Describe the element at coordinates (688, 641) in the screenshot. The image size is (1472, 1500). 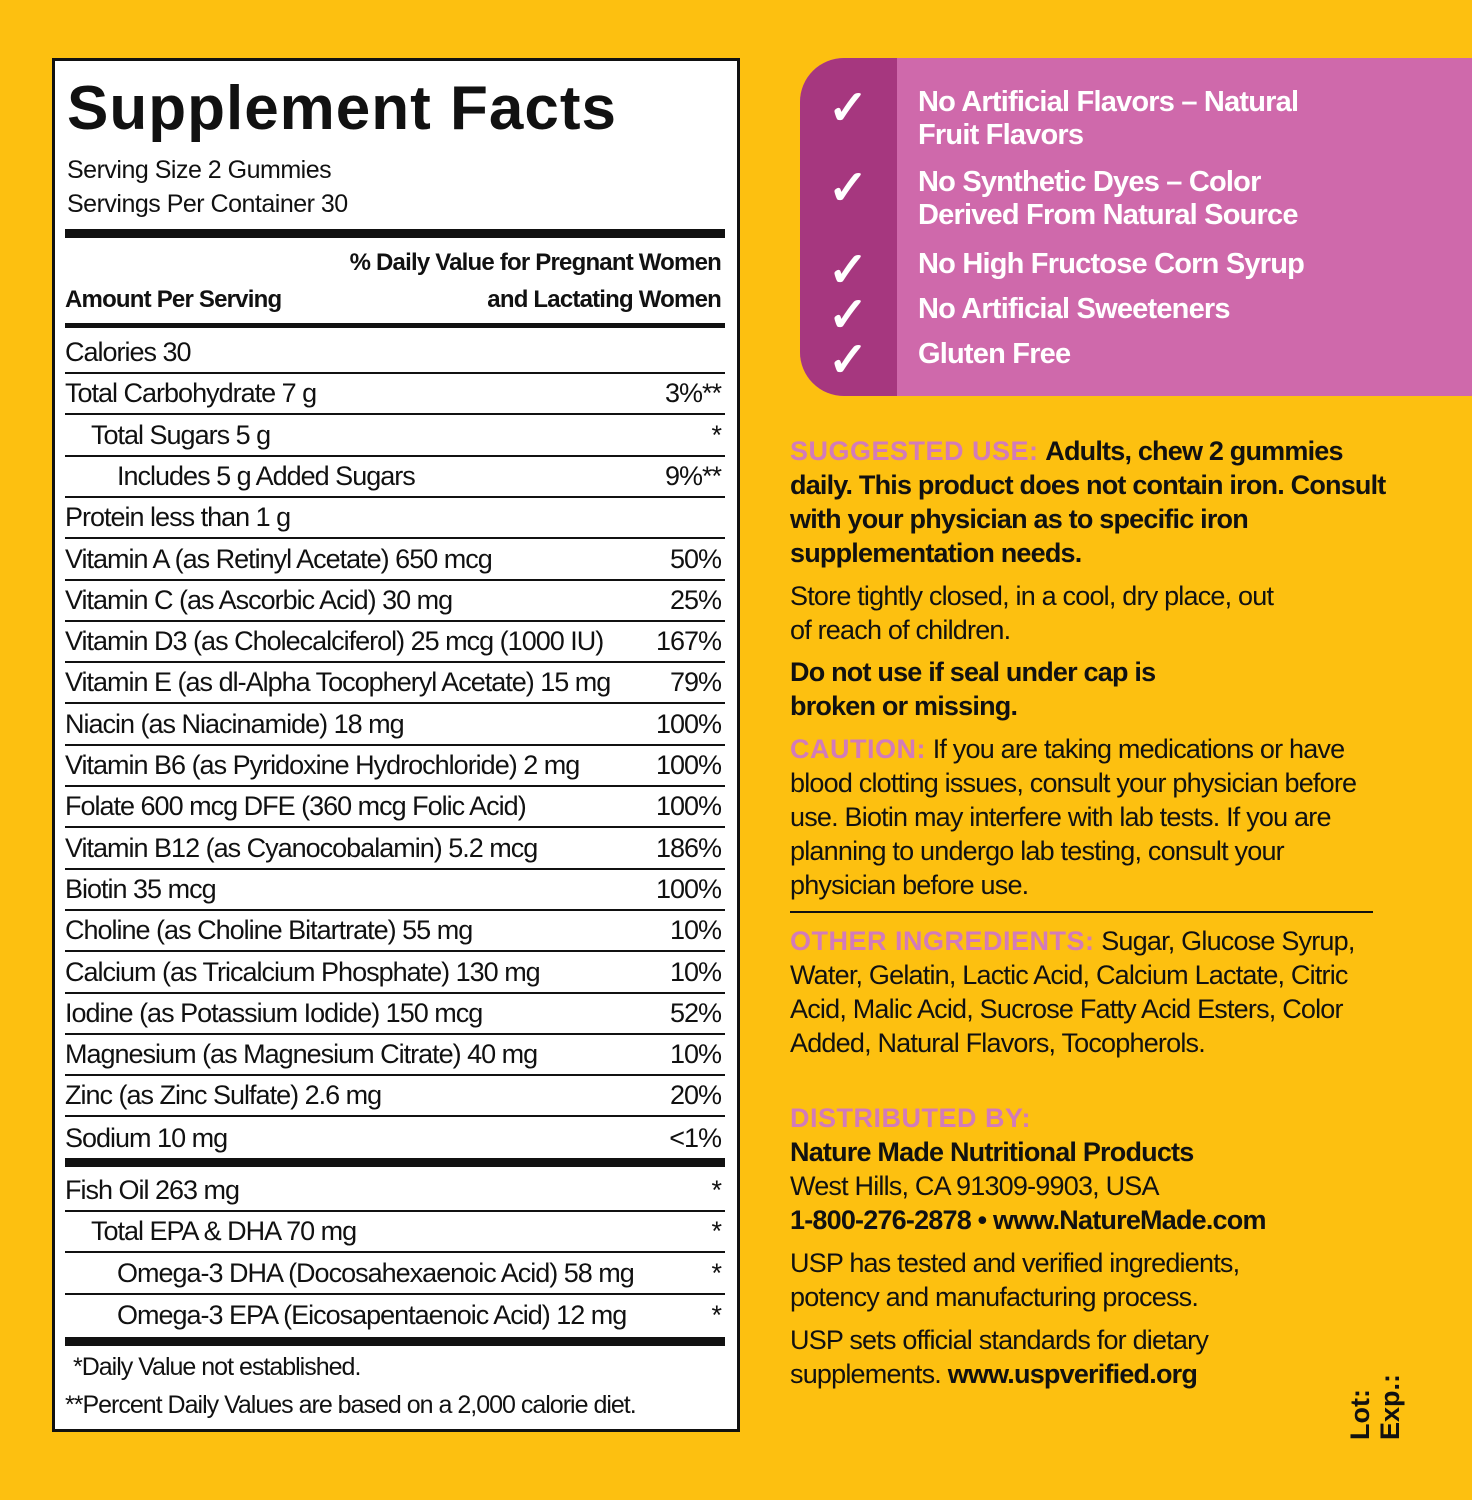
I see `nutrient-dv: 167%` at that location.